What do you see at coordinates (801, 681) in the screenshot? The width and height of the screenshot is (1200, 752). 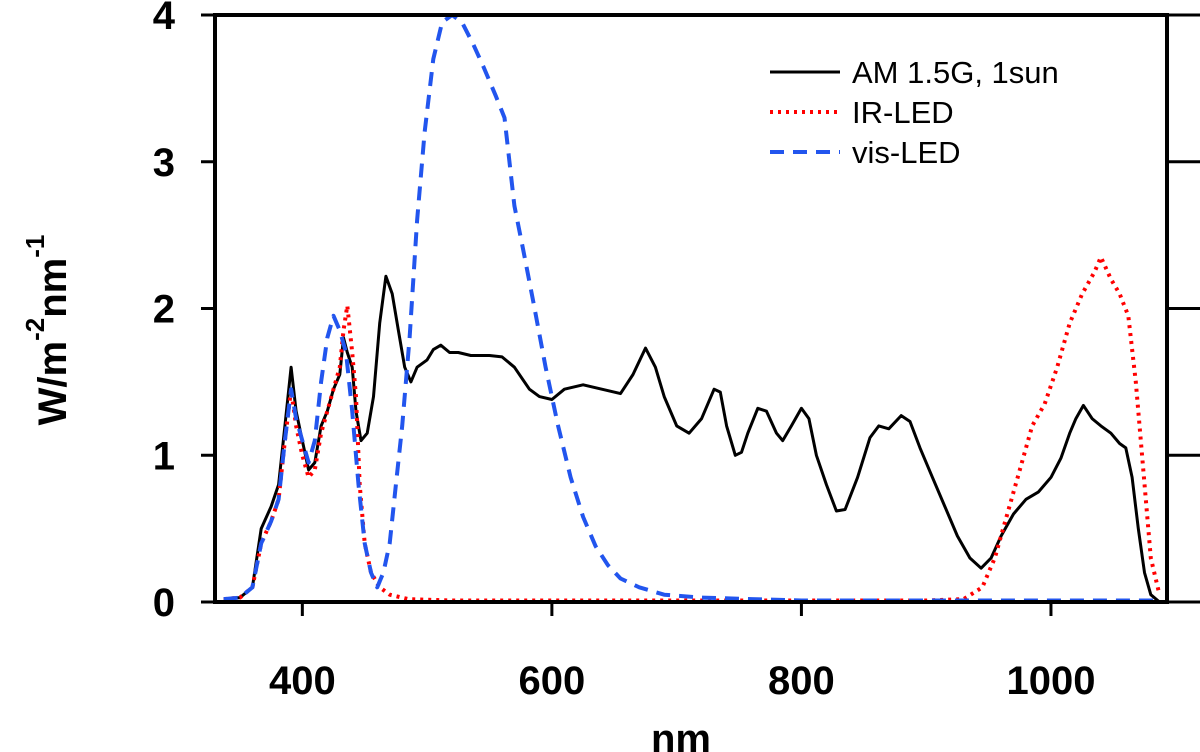 I see `x-tick-label: 800` at bounding box center [801, 681].